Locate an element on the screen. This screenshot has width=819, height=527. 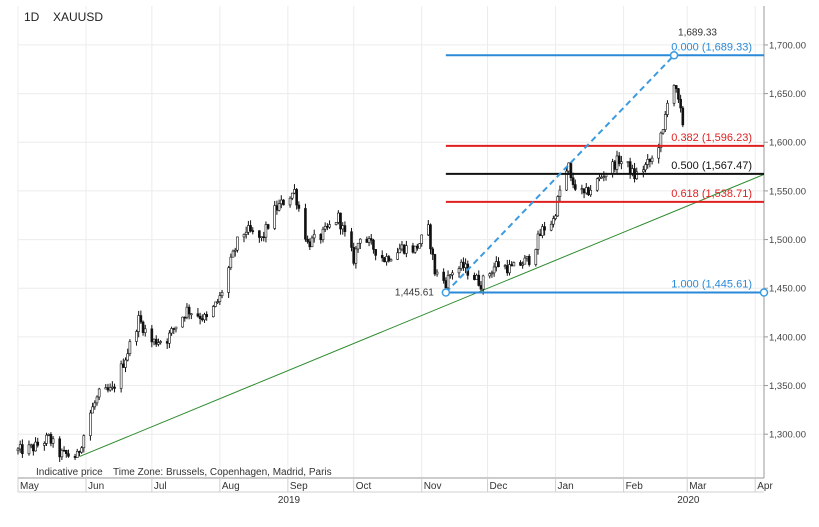
x-tick-label: Jan is located at coordinates (566, 486).